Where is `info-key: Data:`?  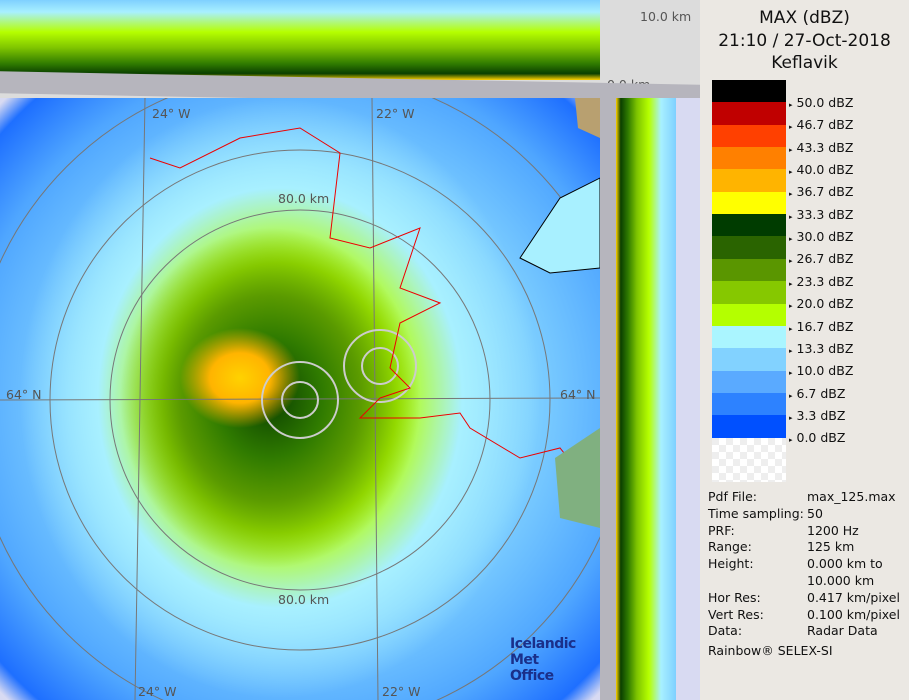 info-key: Data: is located at coordinates (725, 631).